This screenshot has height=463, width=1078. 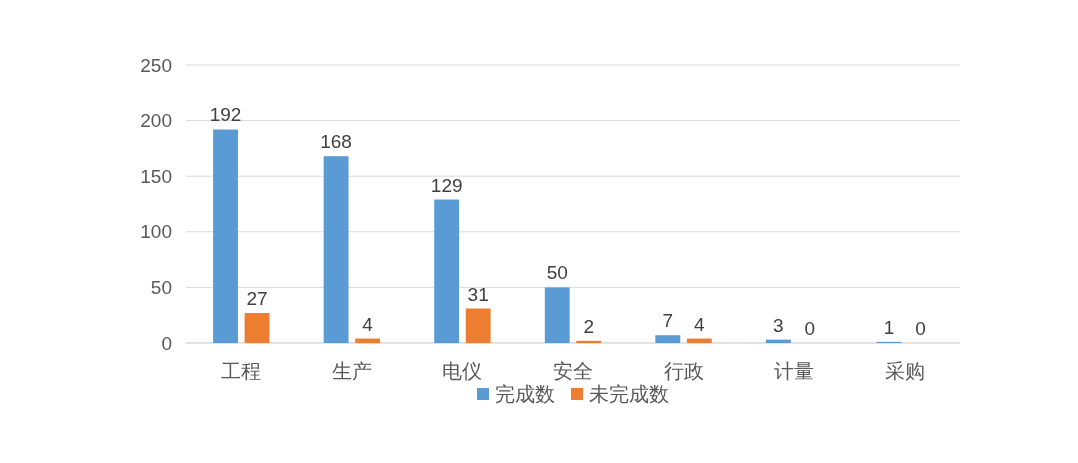 What do you see at coordinates (336, 142) in the screenshot?
I see `data-label: 168` at bounding box center [336, 142].